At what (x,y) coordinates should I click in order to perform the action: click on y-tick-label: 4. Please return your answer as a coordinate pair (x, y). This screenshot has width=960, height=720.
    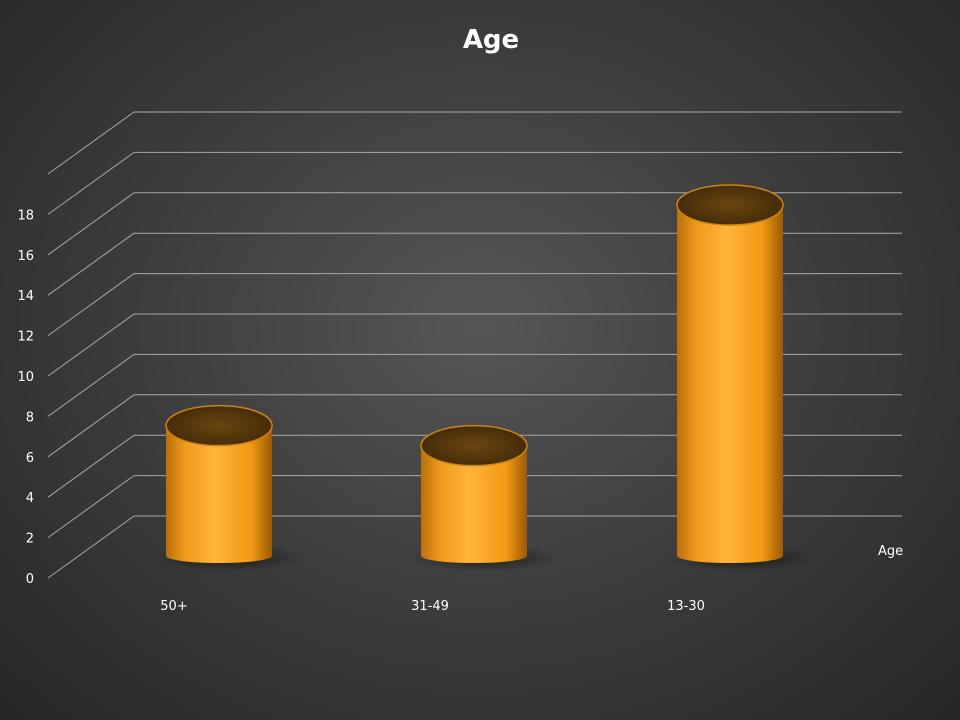
    Looking at the image, I should click on (30, 498).